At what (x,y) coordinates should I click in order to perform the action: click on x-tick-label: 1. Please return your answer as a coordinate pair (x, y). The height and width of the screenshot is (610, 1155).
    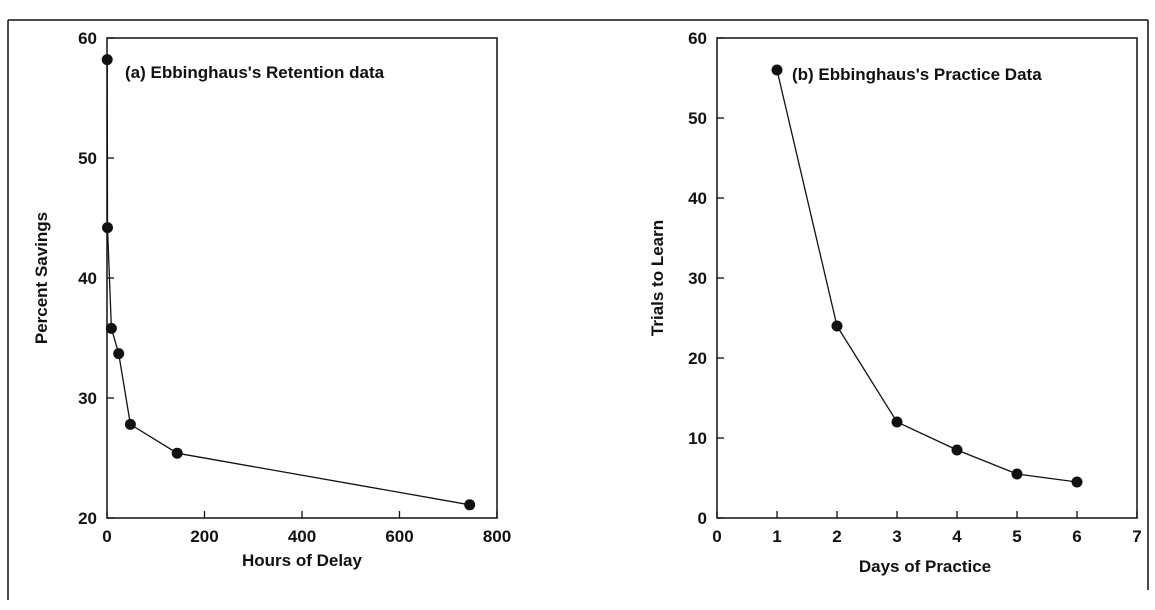
    Looking at the image, I should click on (776, 536).